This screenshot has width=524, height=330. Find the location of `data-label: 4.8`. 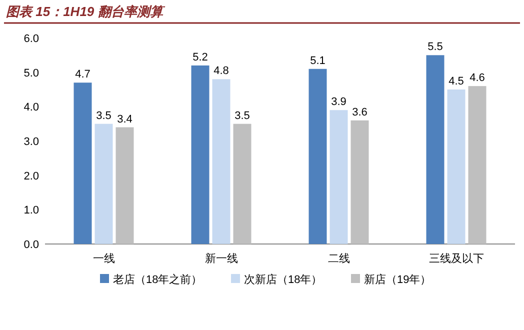

data-label: 4.8 is located at coordinates (221, 71).